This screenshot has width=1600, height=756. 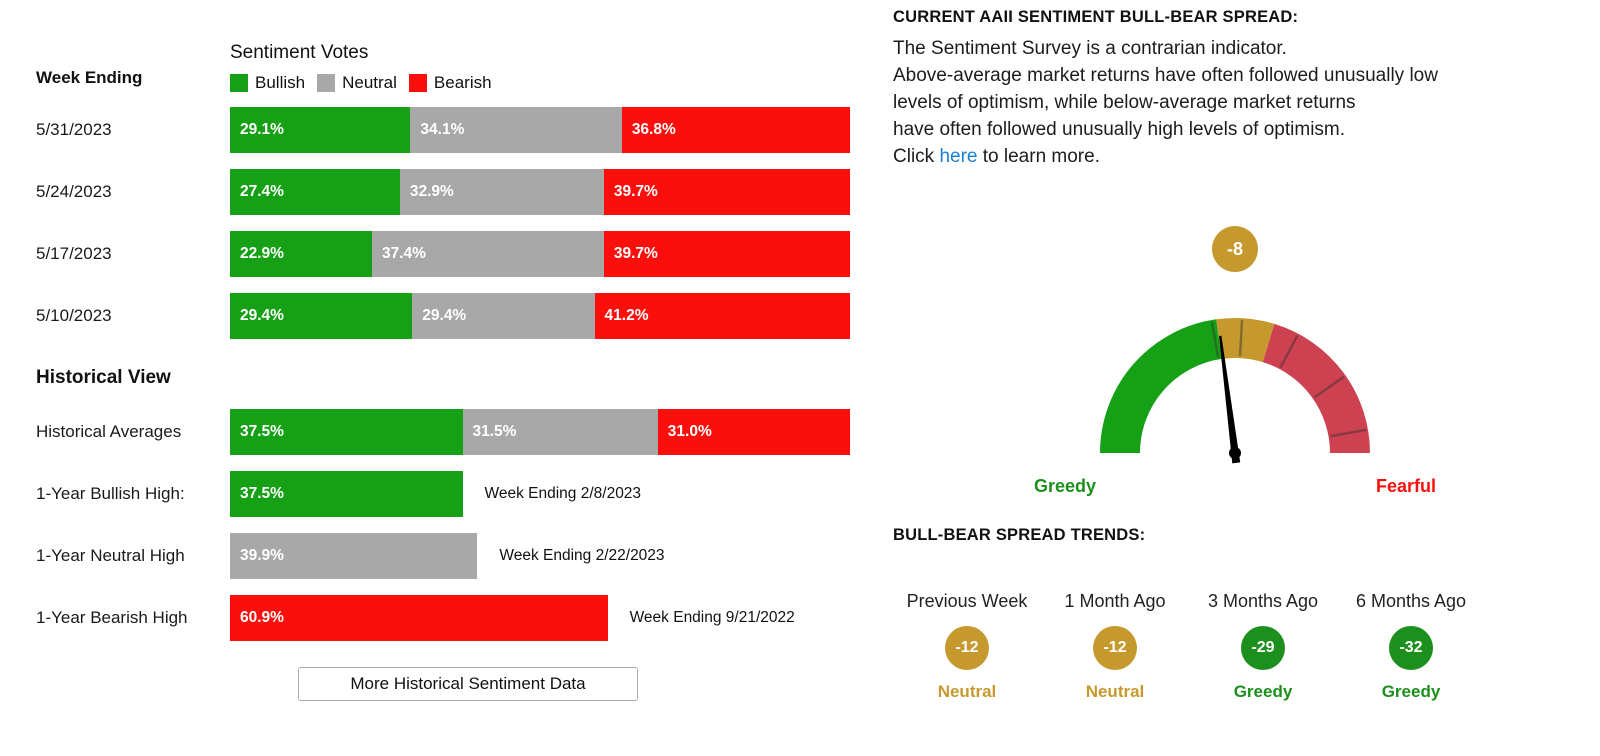 I want to click on neutral-segment: 39.9%, so click(x=354, y=556).